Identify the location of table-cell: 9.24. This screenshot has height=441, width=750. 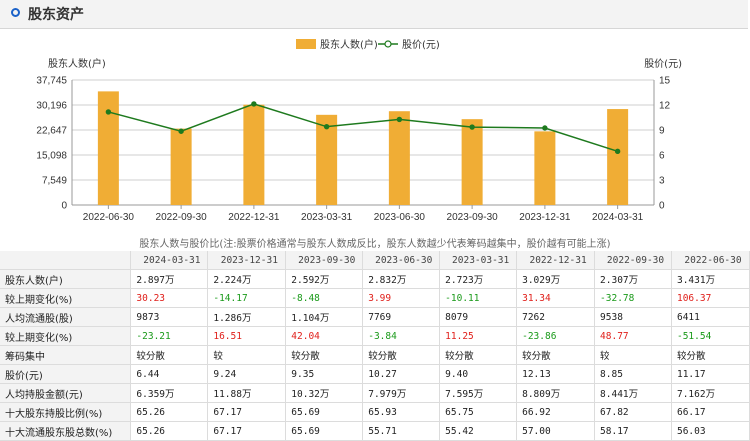
(247, 374).